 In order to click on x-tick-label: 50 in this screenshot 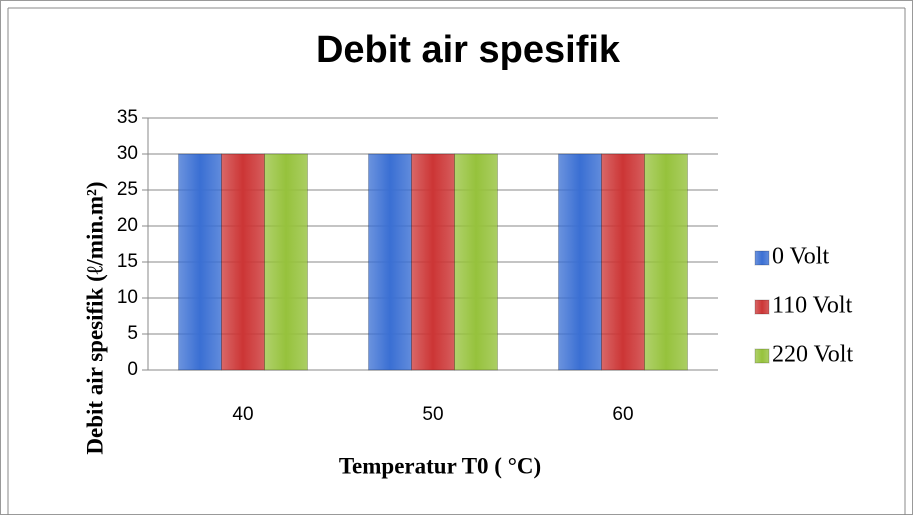, I will do `click(432, 414)`.